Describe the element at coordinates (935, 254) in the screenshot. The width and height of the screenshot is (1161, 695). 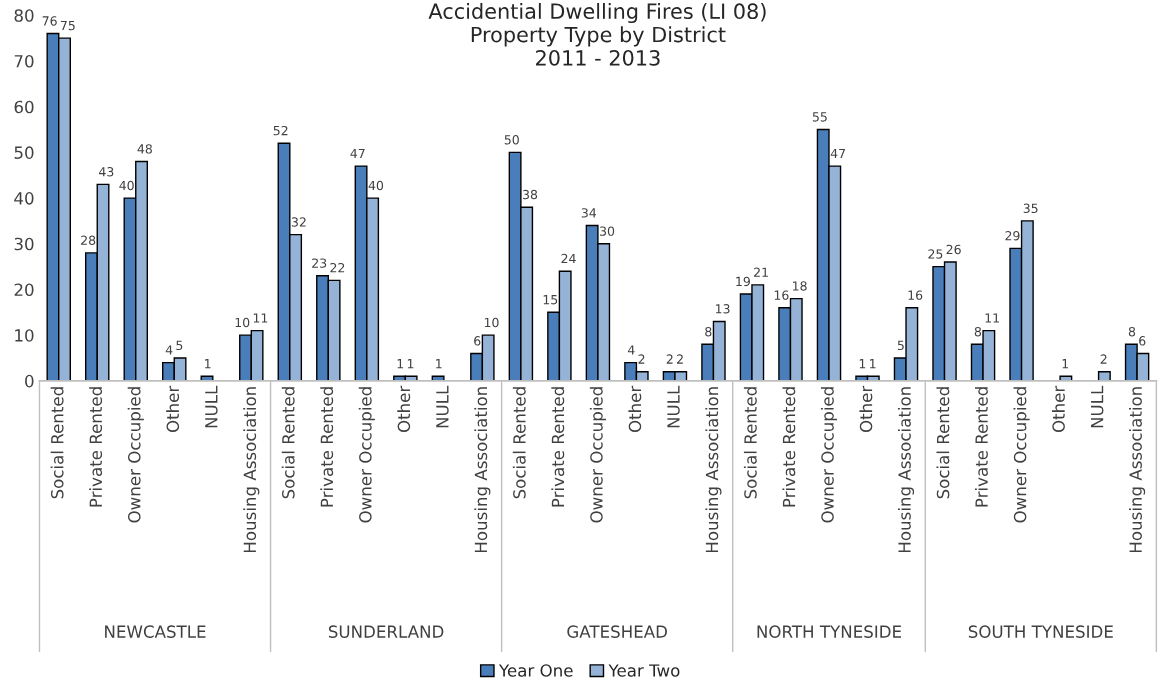
I see `data-label: 25` at that location.